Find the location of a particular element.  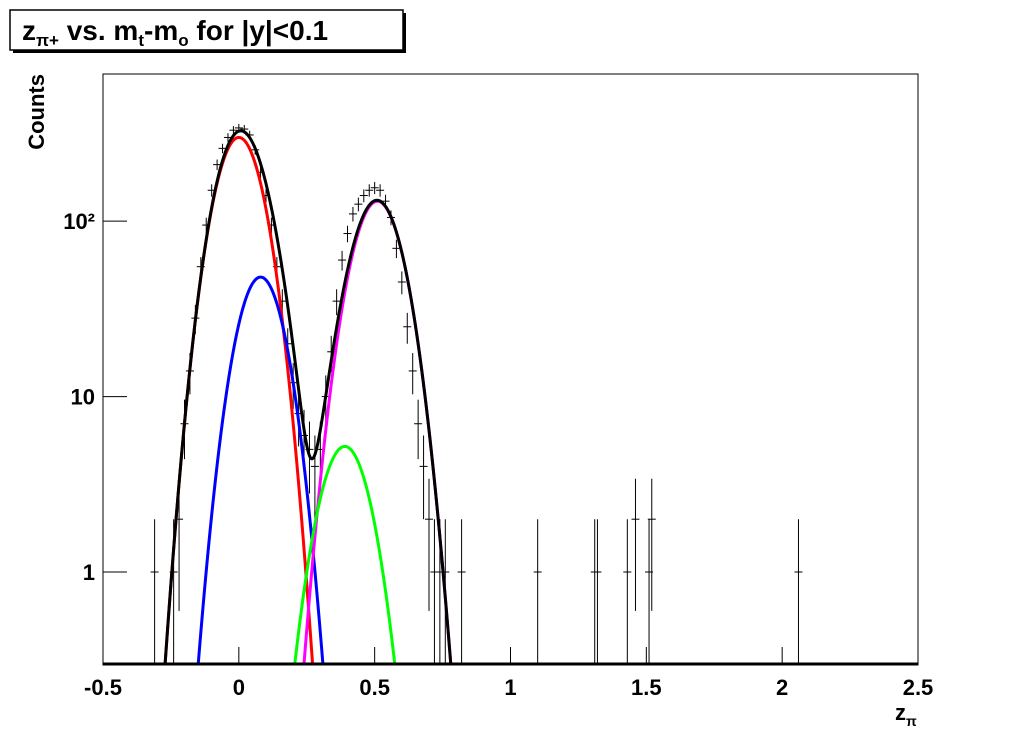

subscript: π+ is located at coordinates (47, 40).